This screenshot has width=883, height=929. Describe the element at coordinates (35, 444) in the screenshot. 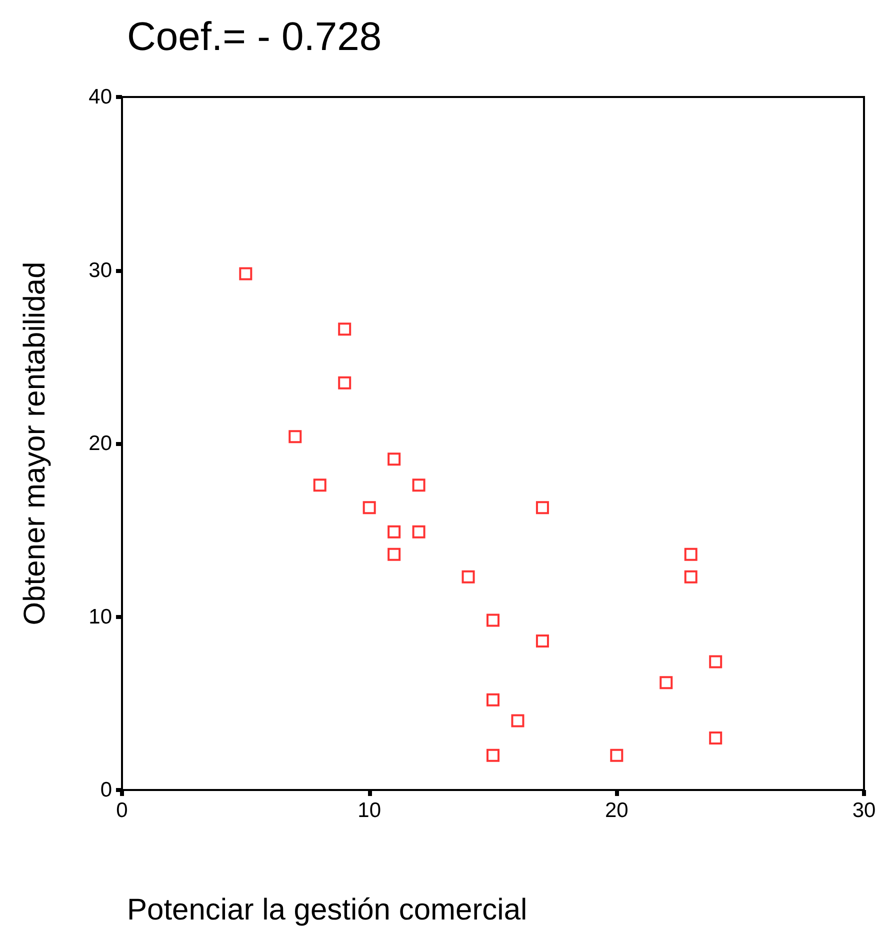

I see `y-axis-title: Obtener mayor rentabilidad` at that location.